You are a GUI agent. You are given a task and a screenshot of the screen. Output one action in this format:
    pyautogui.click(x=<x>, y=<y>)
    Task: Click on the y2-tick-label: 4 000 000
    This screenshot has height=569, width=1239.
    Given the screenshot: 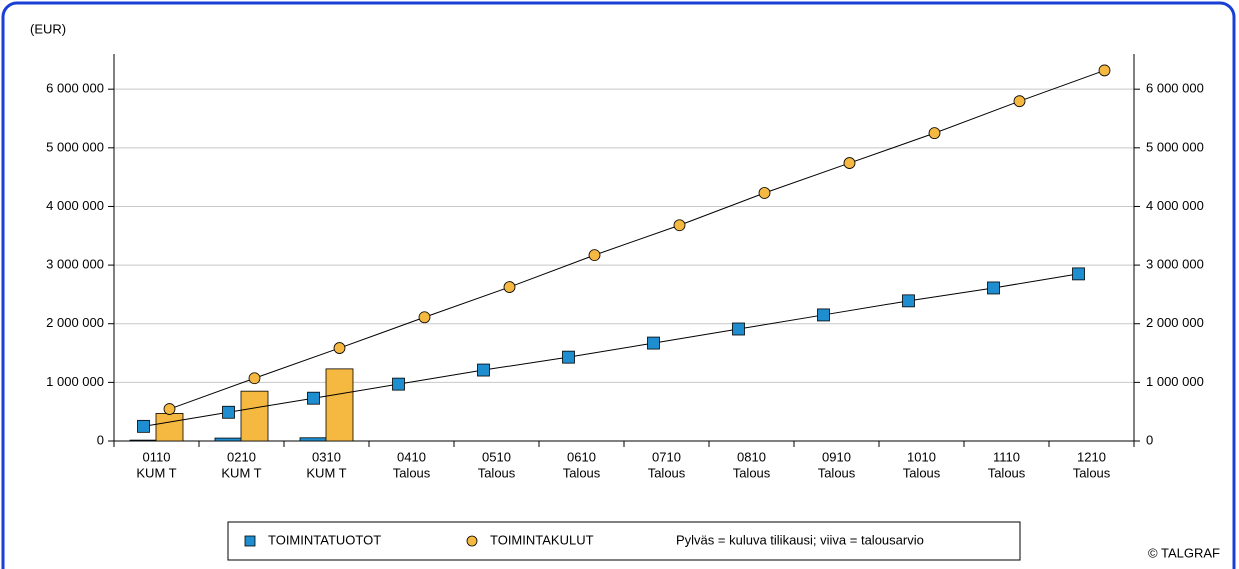 What is the action you would take?
    pyautogui.click(x=1175, y=205)
    